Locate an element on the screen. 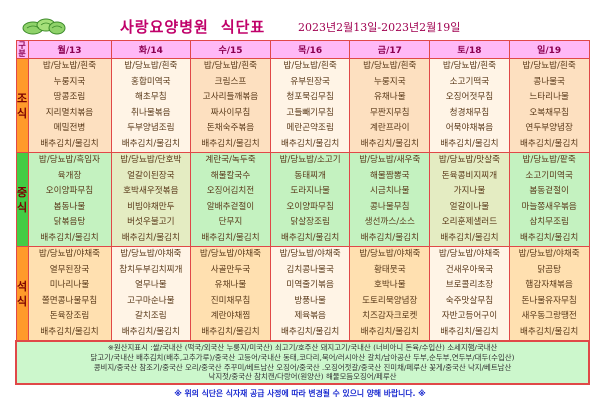  menu-item: 육개장 is located at coordinates (69, 175).